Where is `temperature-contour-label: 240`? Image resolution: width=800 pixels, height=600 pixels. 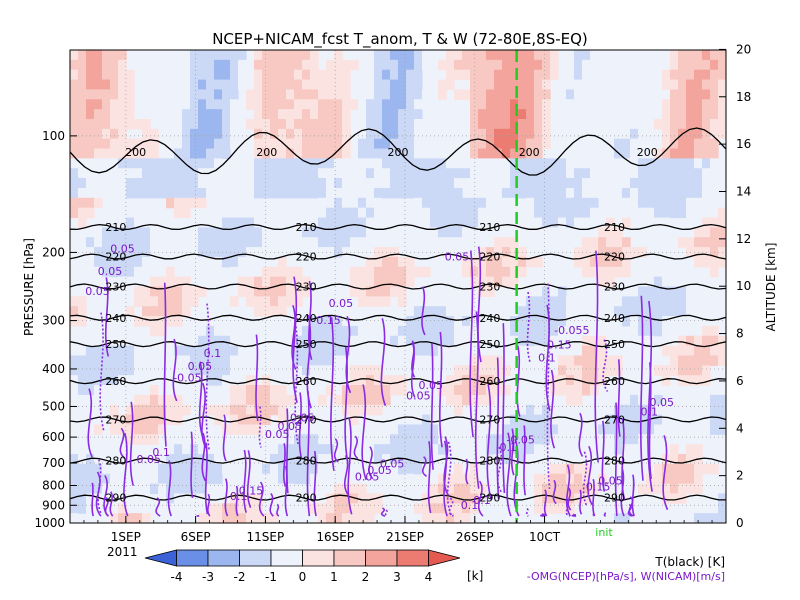 temperature-contour-label: 240 is located at coordinates (115, 318).